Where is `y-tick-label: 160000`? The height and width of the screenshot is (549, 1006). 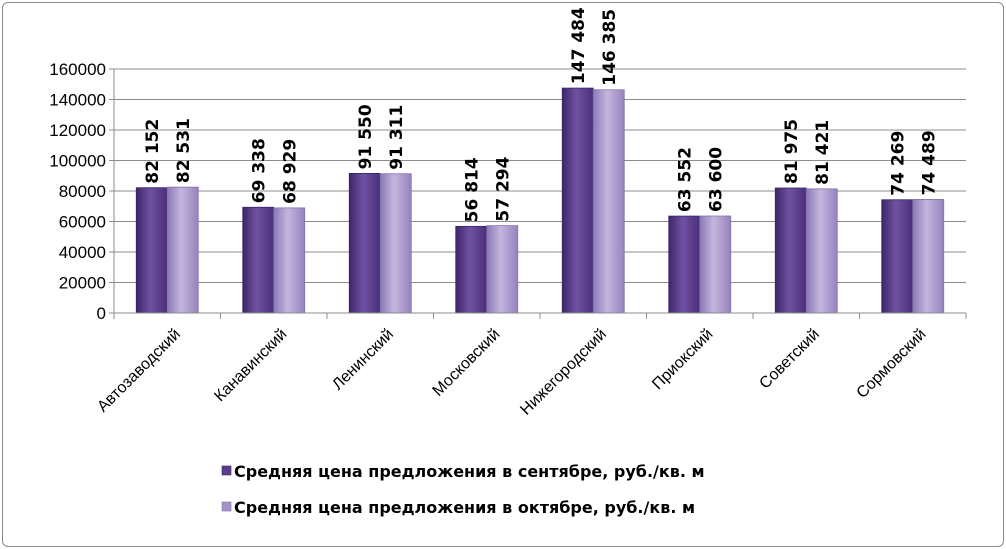
y-tick-label: 160000 is located at coordinates (77, 69).